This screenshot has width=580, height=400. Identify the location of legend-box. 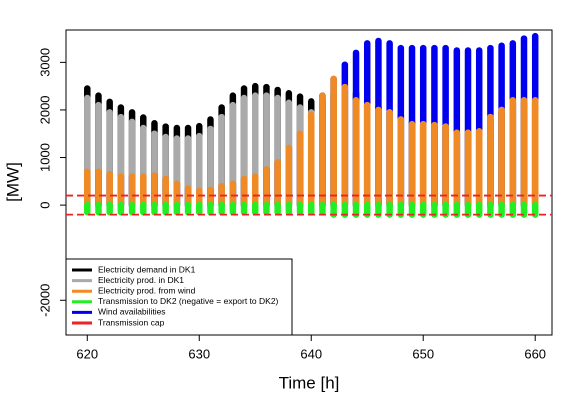
(179, 297).